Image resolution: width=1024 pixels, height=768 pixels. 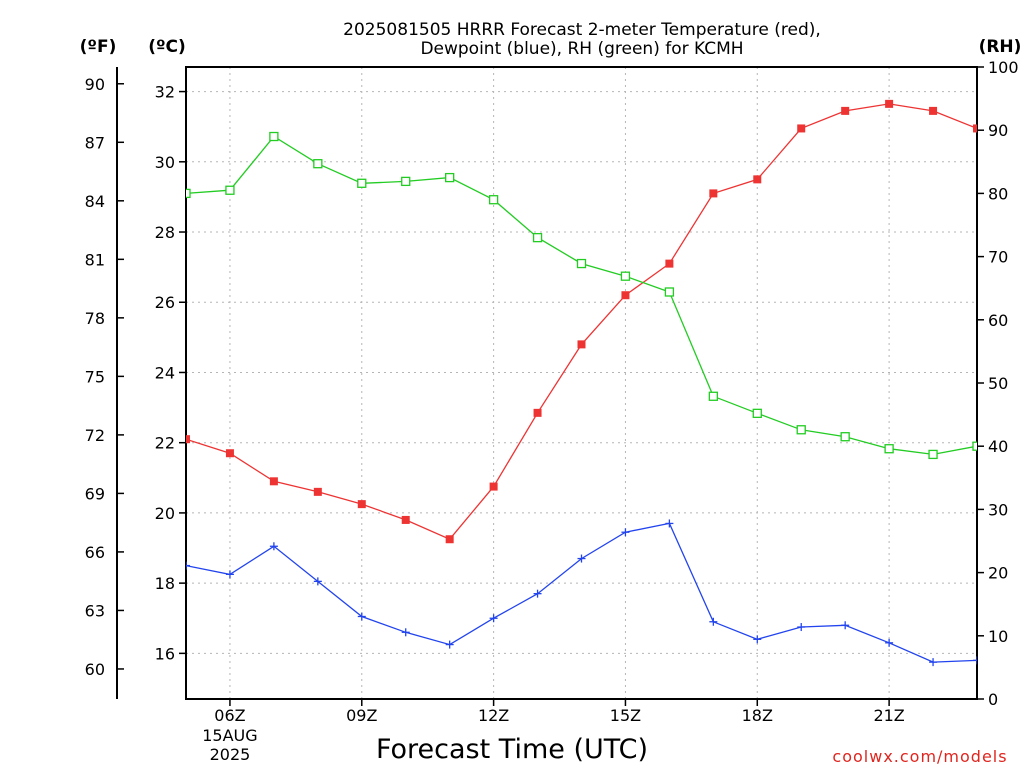 What do you see at coordinates (1003, 67) in the screenshot?
I see `rh-tick-label: 100` at bounding box center [1003, 67].